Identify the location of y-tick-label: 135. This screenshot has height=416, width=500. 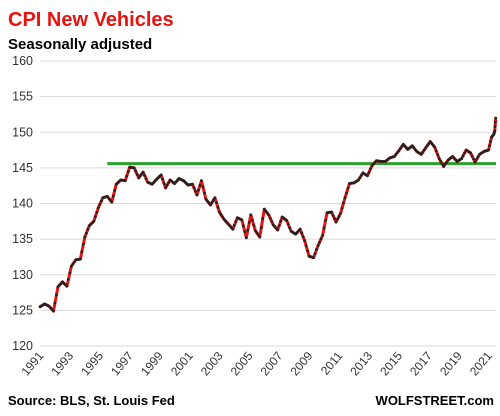
(22, 239).